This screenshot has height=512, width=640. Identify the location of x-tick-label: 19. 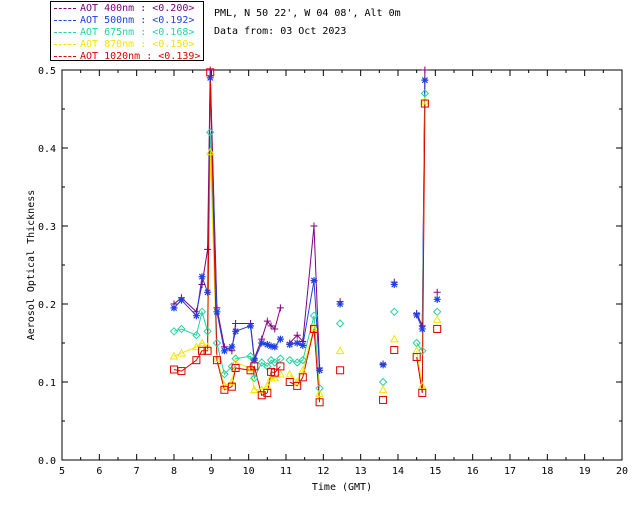
(585, 471).